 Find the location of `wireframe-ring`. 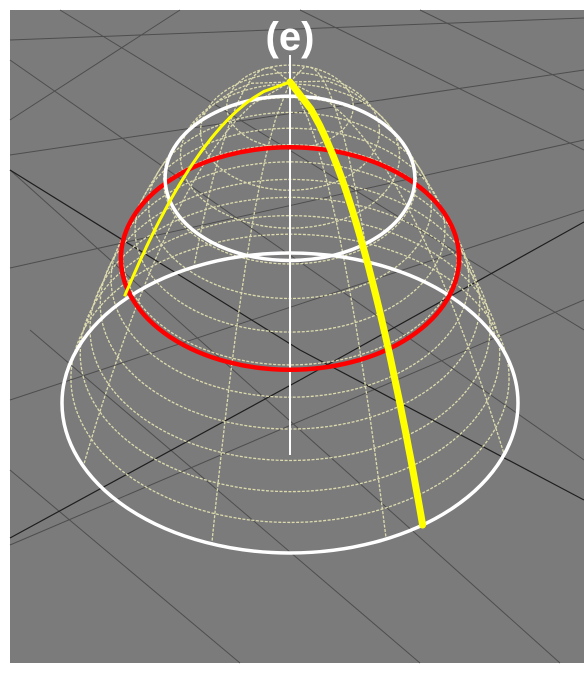

wireframe-ring is located at coordinates (290, 156).